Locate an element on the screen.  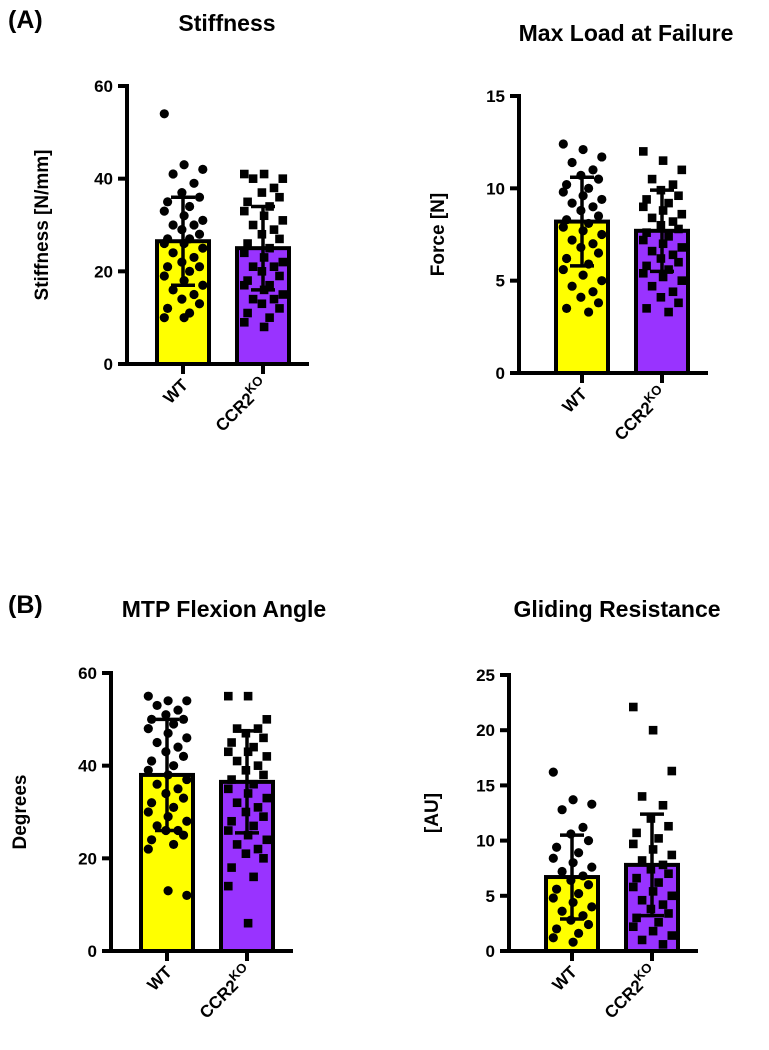
max-load-ytick-label: 5 is located at coordinates (500, 281).